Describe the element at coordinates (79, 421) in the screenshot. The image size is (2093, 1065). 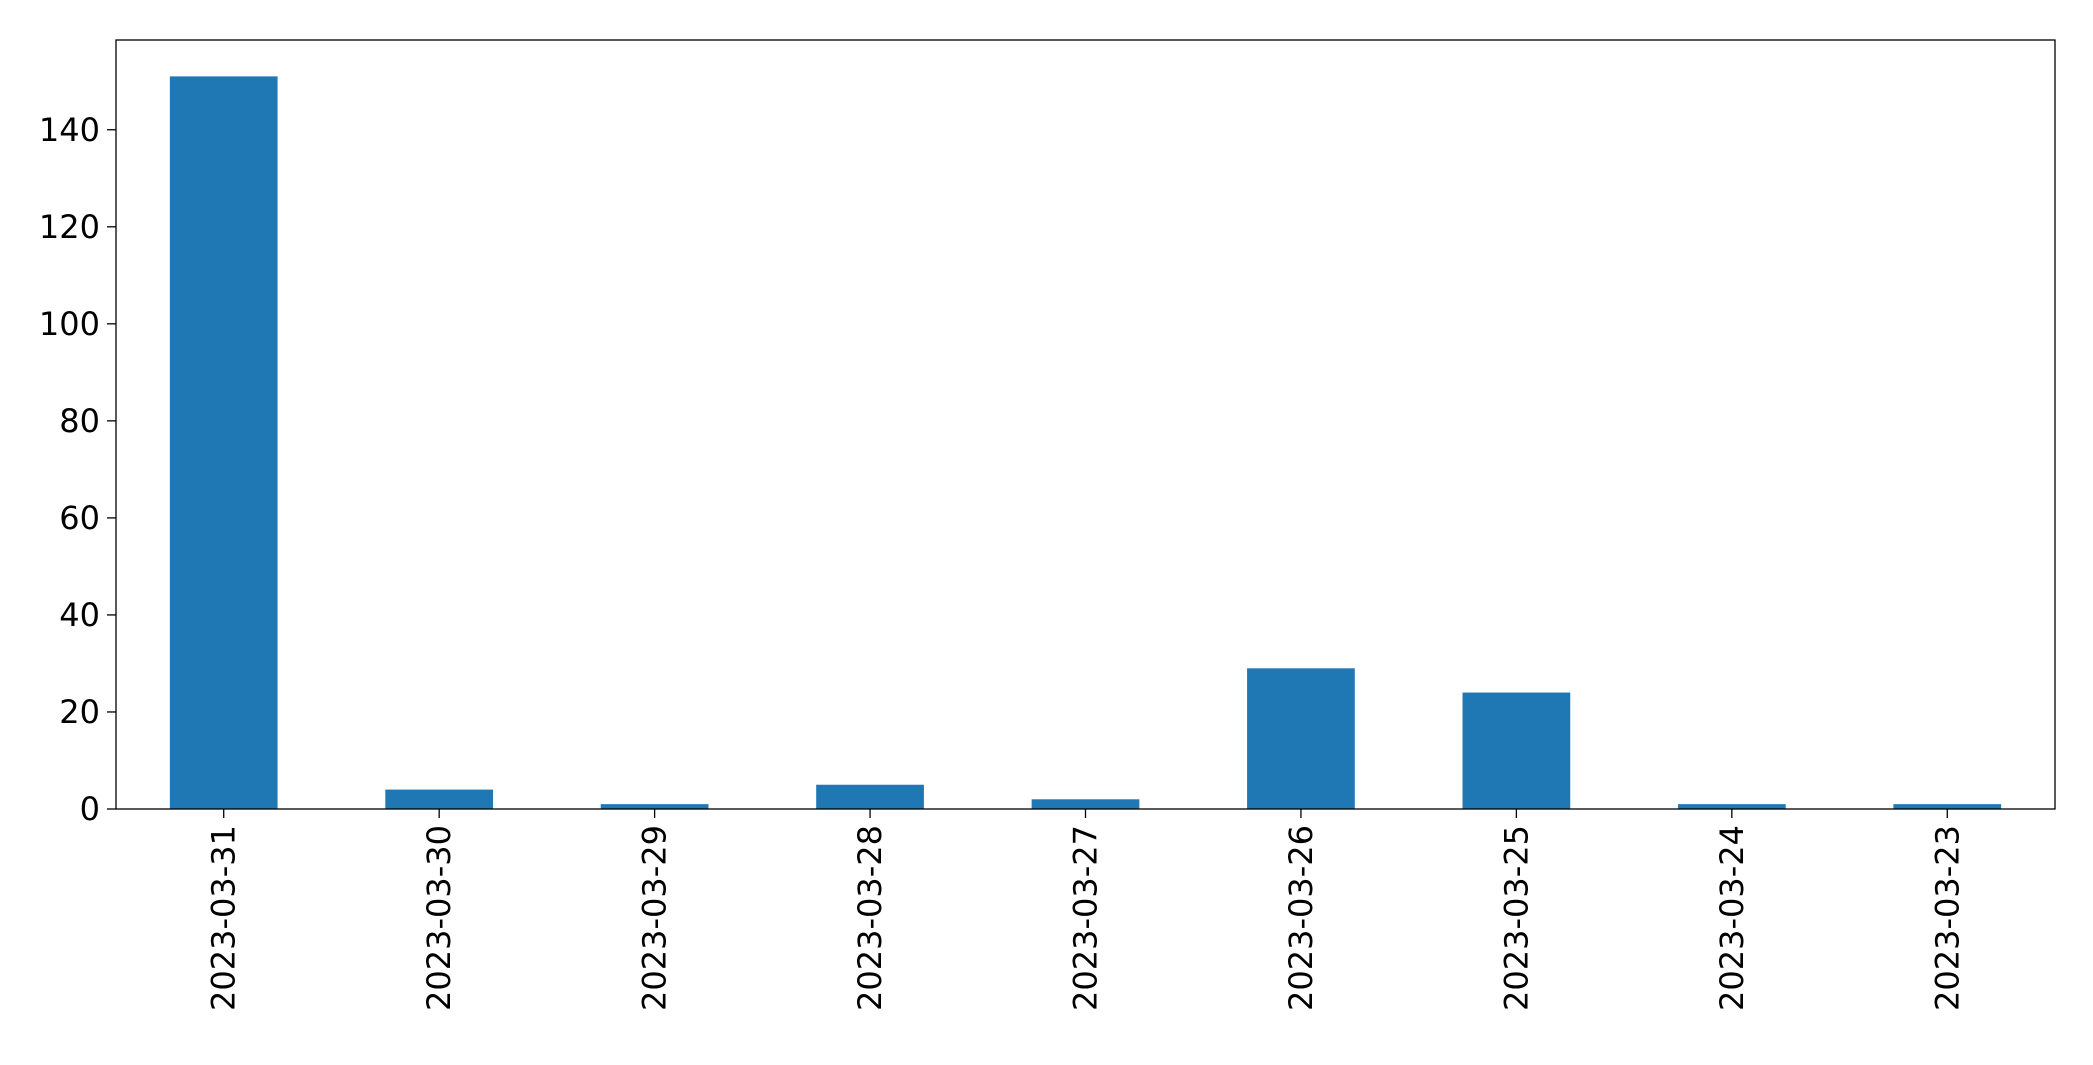
I see `y-tick-label: 80` at that location.